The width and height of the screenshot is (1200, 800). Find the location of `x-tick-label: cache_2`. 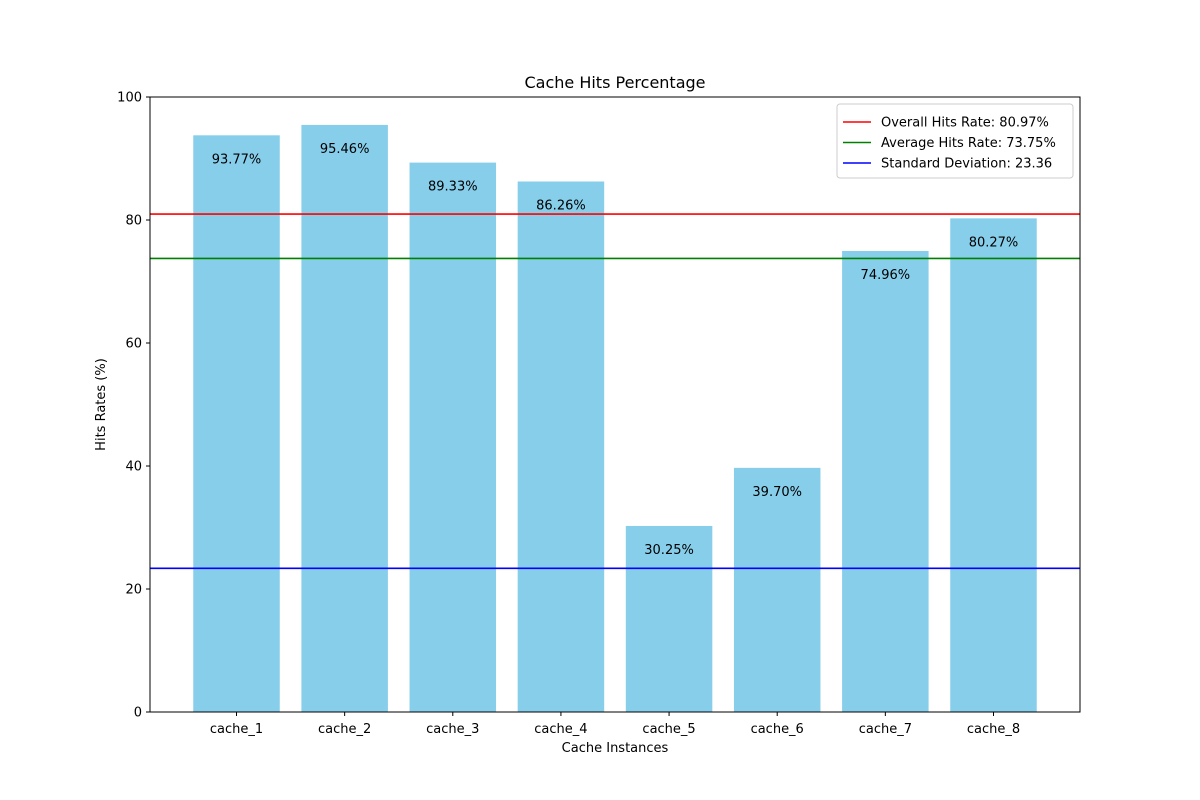

x-tick-label: cache_2 is located at coordinates (344, 729).